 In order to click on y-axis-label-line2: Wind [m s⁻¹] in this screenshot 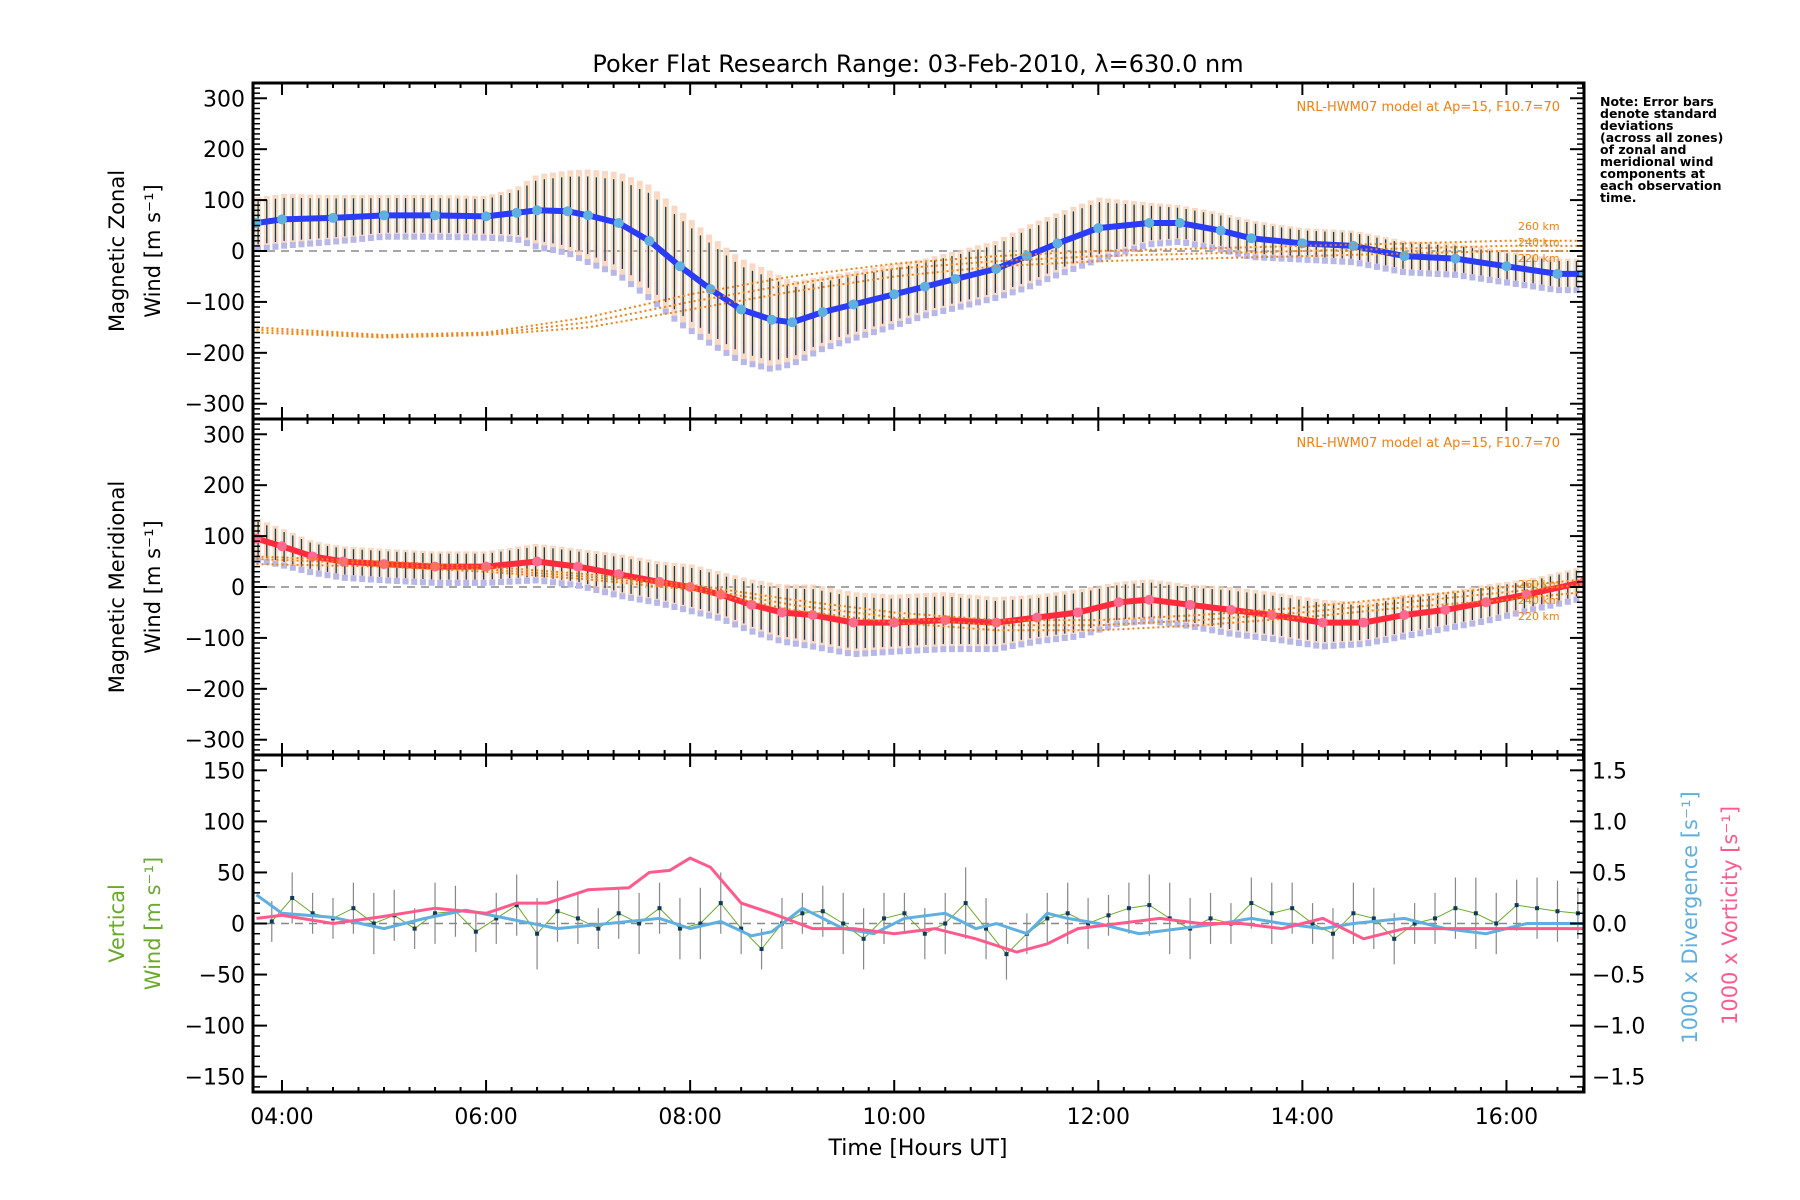, I will do `click(153, 250)`.